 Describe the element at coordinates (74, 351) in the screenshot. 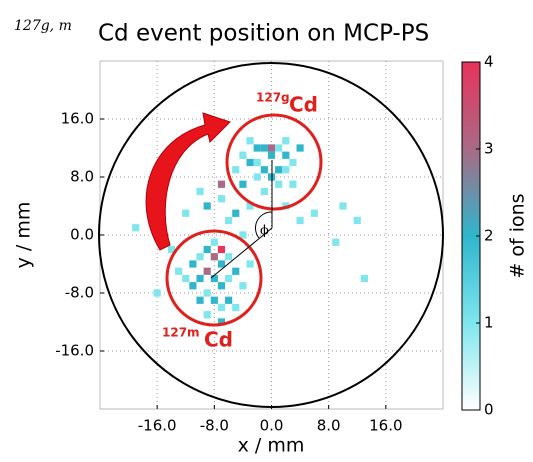

I see `y-tick-label: -16.0` at that location.